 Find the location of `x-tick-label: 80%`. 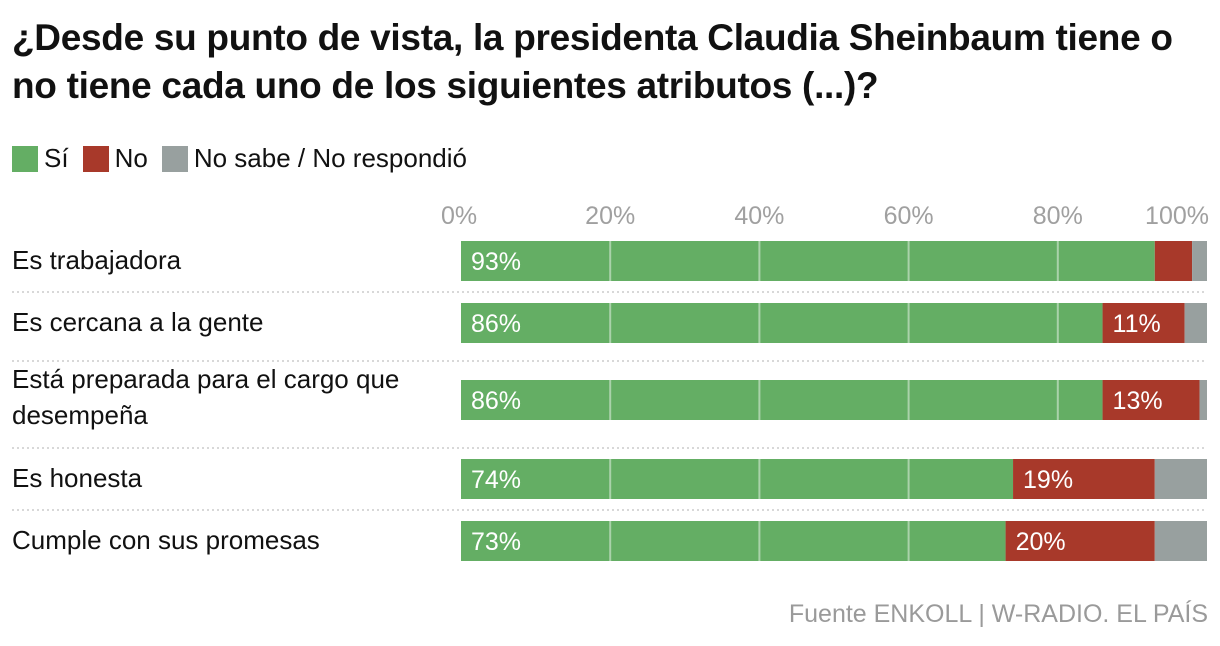

x-tick-label: 80% is located at coordinates (1058, 216).